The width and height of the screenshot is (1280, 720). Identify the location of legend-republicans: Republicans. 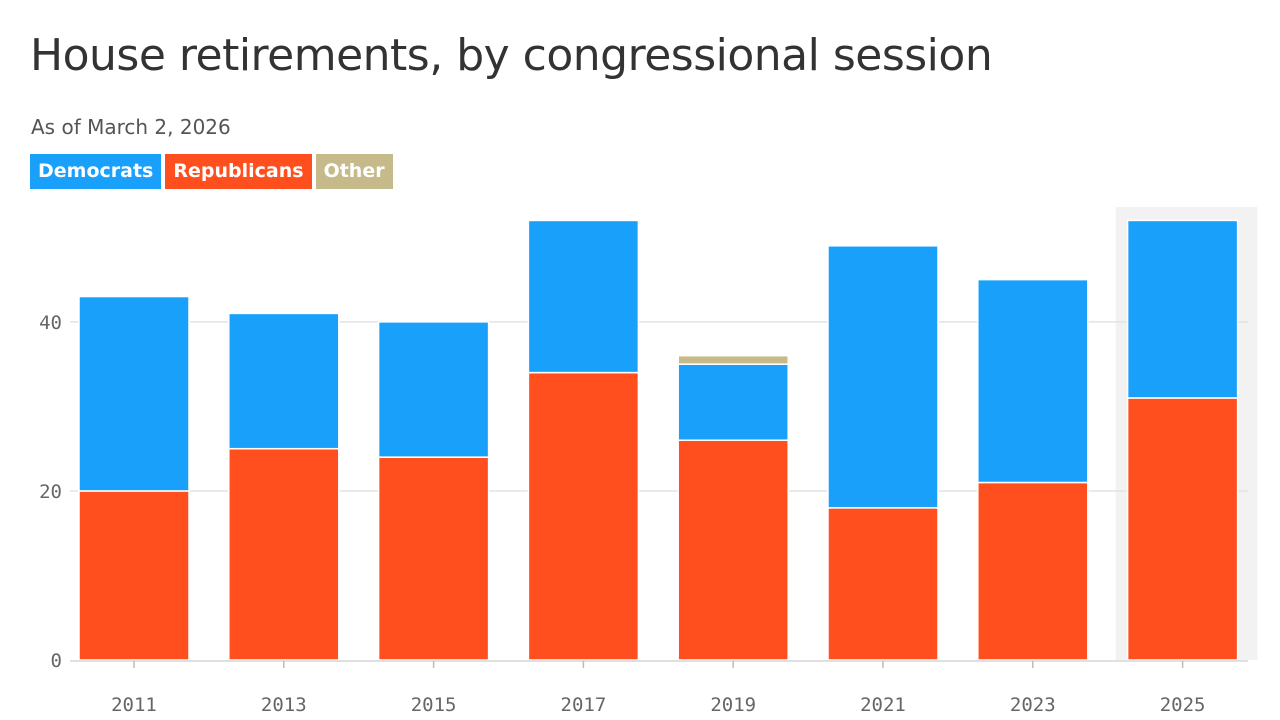
(238, 171).